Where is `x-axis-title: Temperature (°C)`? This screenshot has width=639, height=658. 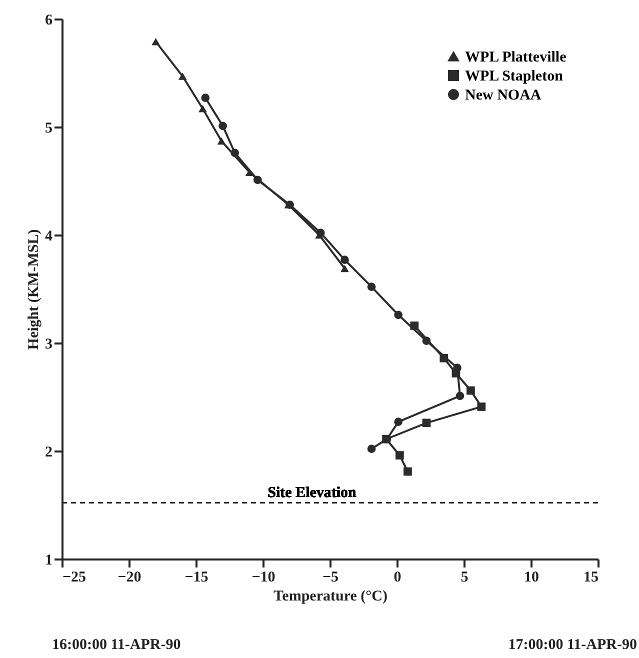
x-axis-title: Temperature (°C) is located at coordinates (331, 596).